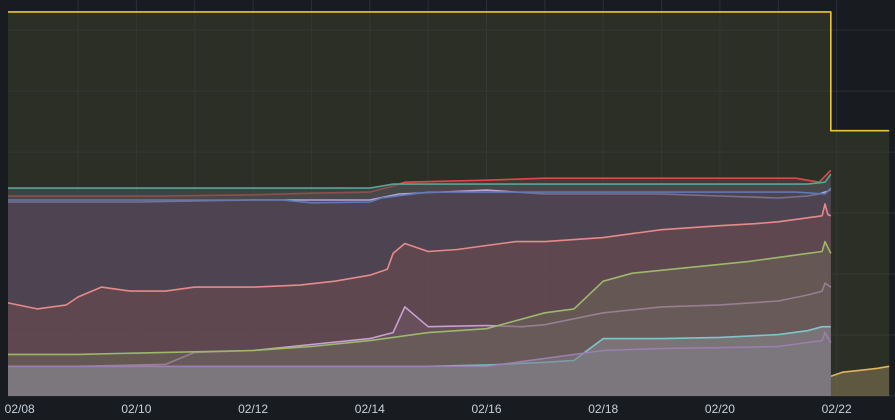  I want to click on x-tick-label: 02/18, so click(603, 409).